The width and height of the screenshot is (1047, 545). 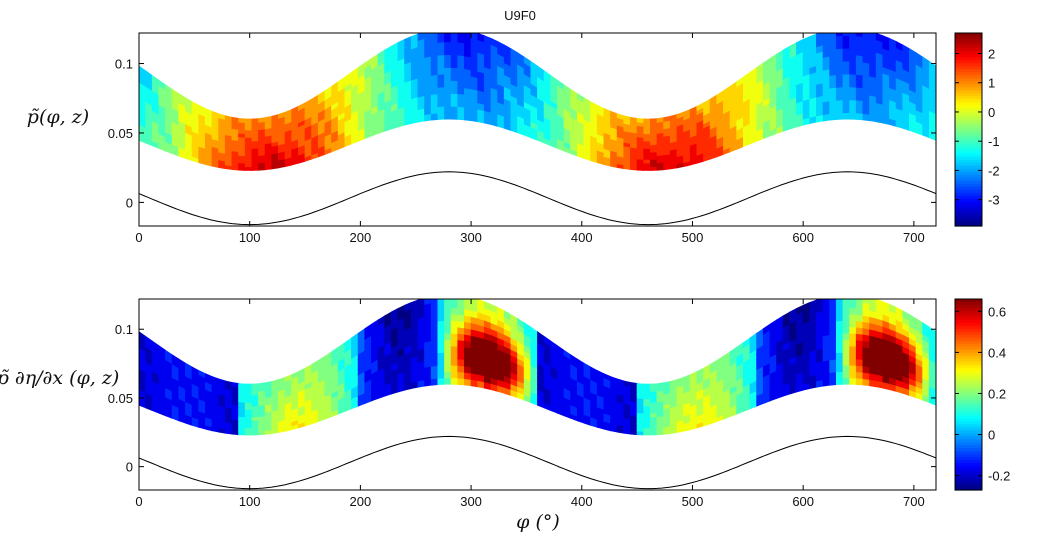 What do you see at coordinates (250, 237) in the screenshot?
I see `x-tick-label: 100` at bounding box center [250, 237].